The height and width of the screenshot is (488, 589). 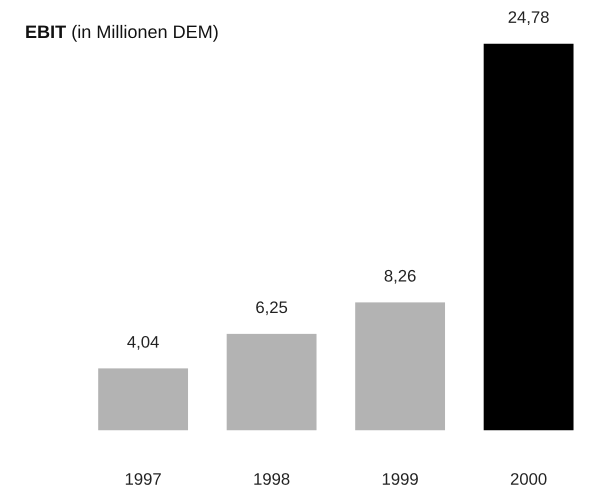 I want to click on x-tick-label: 1997, so click(x=143, y=479).